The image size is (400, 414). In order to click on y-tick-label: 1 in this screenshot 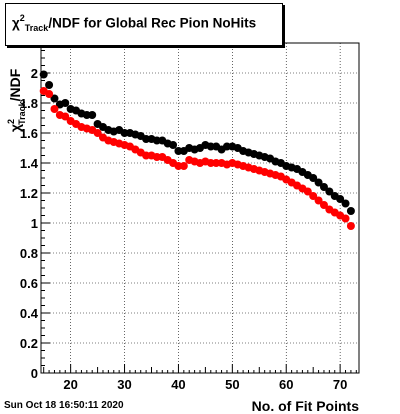, I will do `click(34, 223)`.